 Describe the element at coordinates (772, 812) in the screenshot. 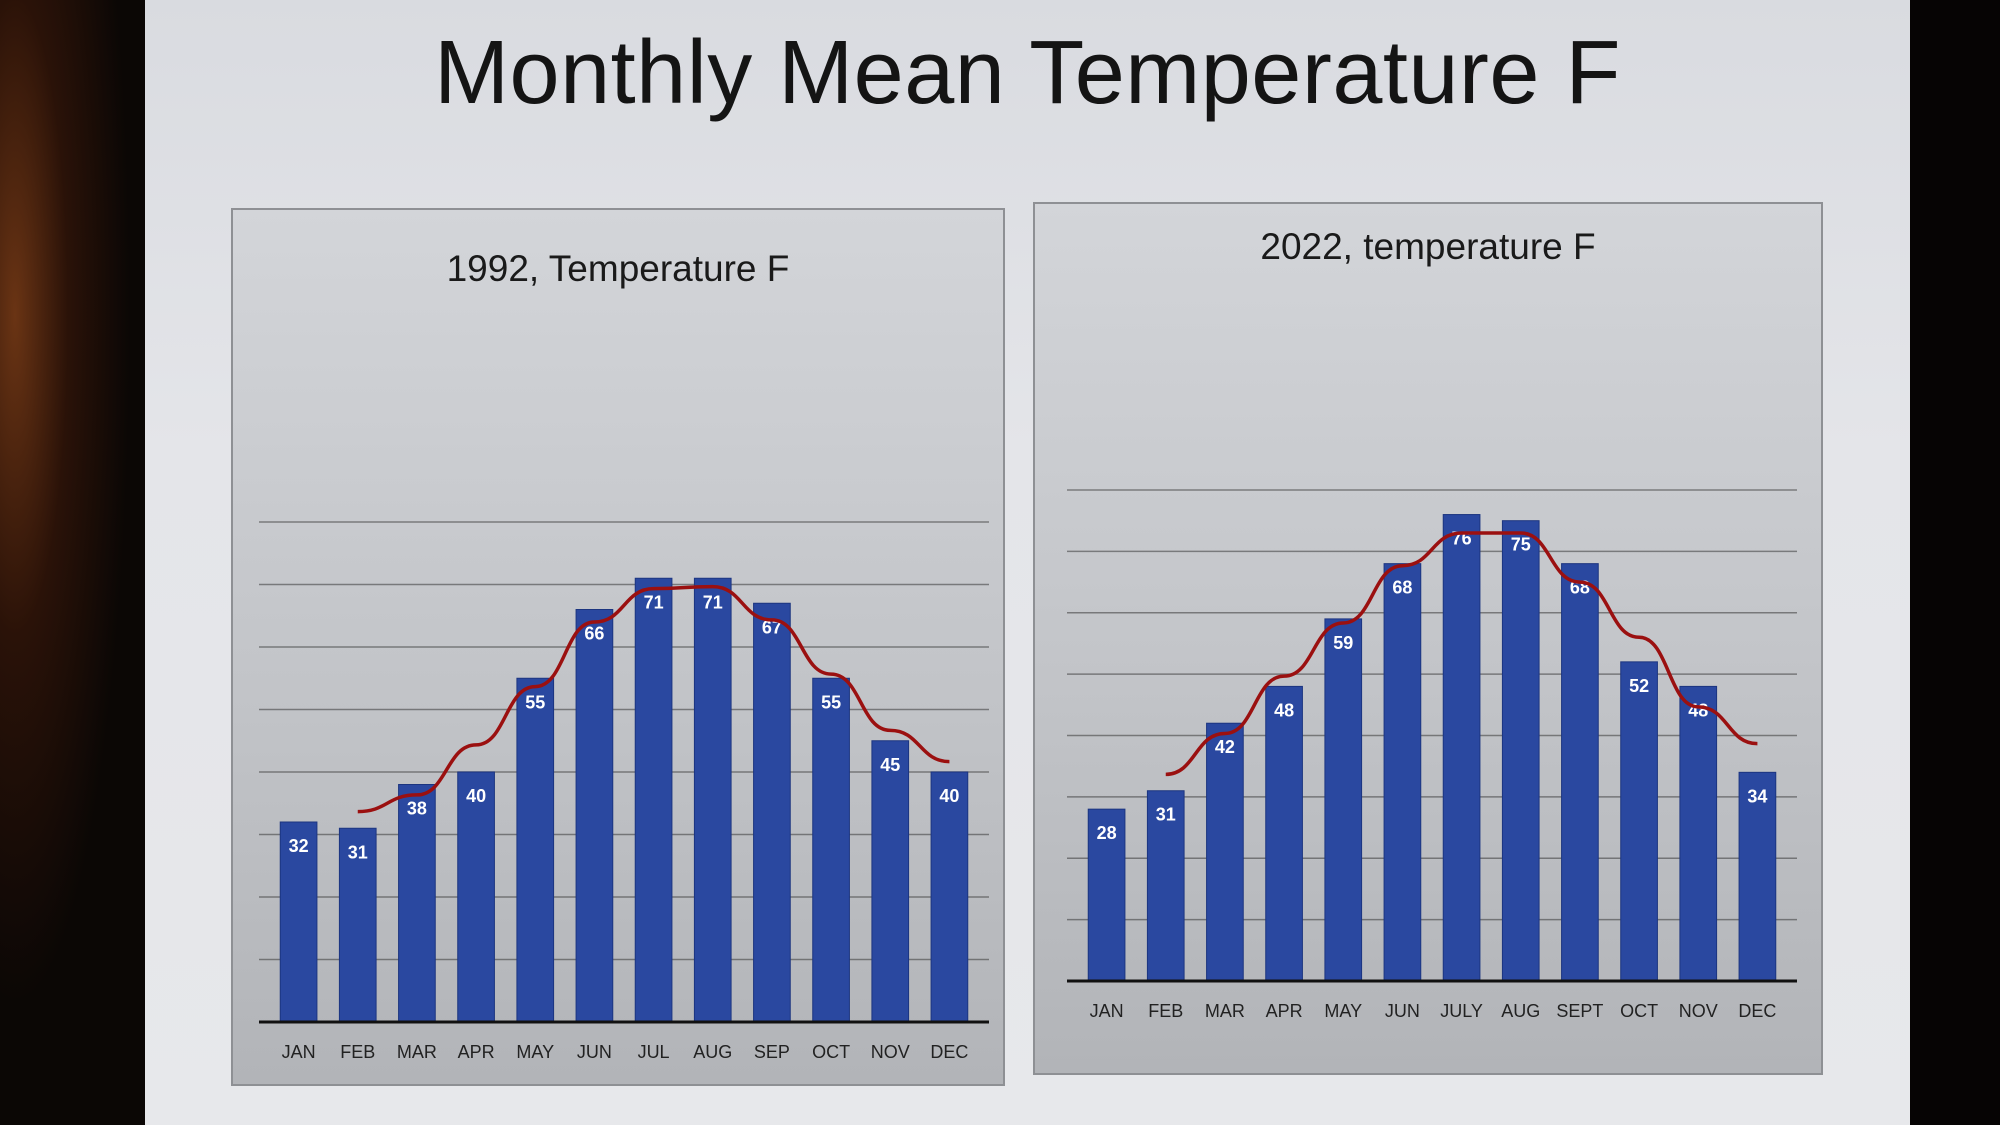

I see `bar-sep` at that location.